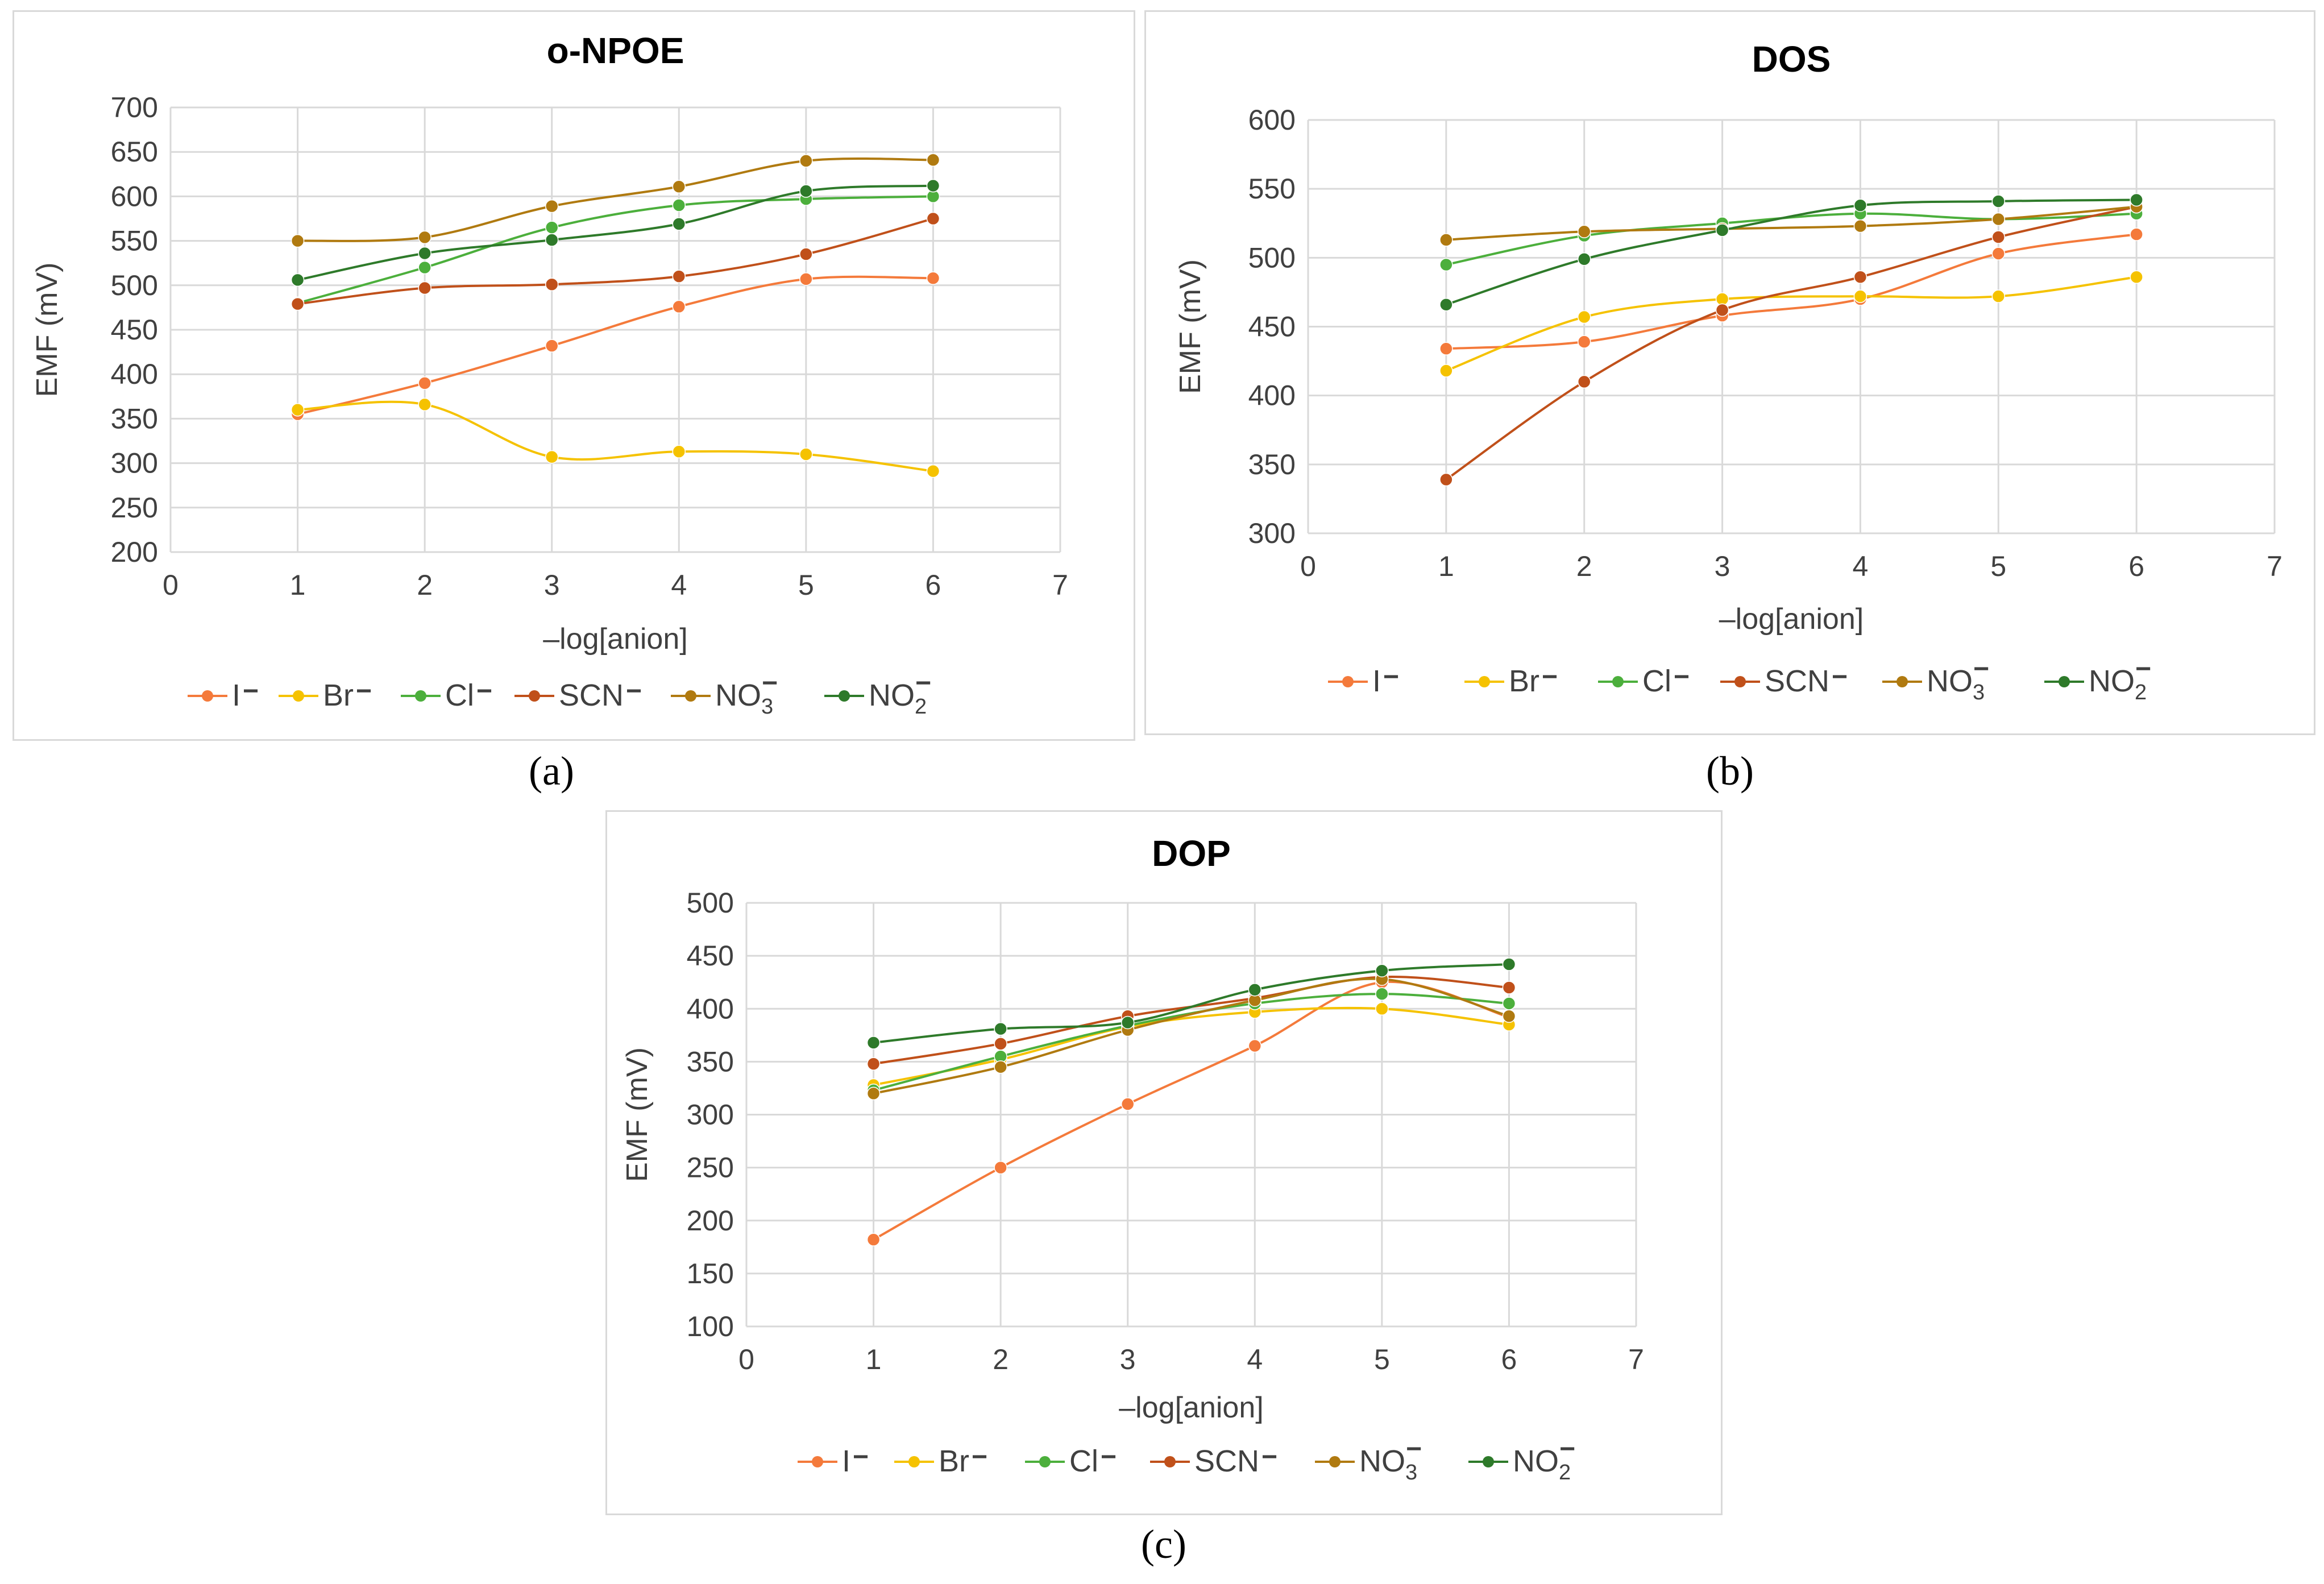  What do you see at coordinates (1001, 1359) in the screenshot?
I see `x-tick-label: 2` at bounding box center [1001, 1359].